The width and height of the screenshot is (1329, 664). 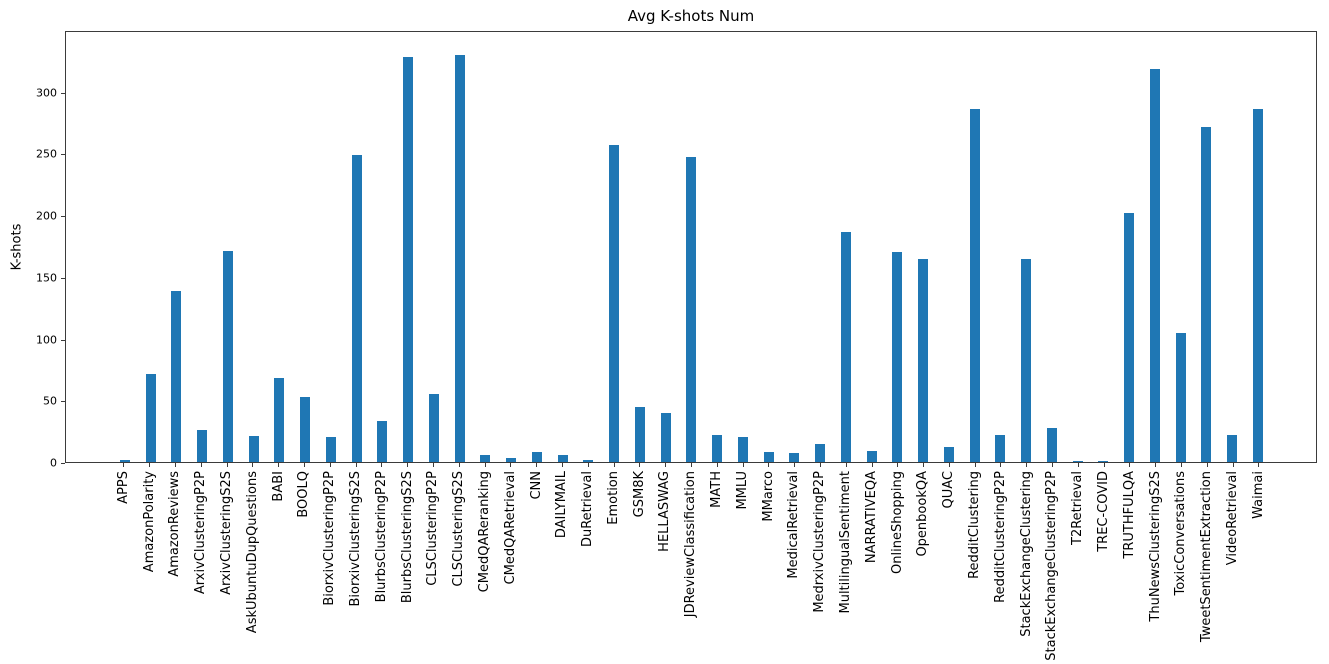 What do you see at coordinates (537, 566) in the screenshot?
I see `x-label-cell: CNN` at bounding box center [537, 566].